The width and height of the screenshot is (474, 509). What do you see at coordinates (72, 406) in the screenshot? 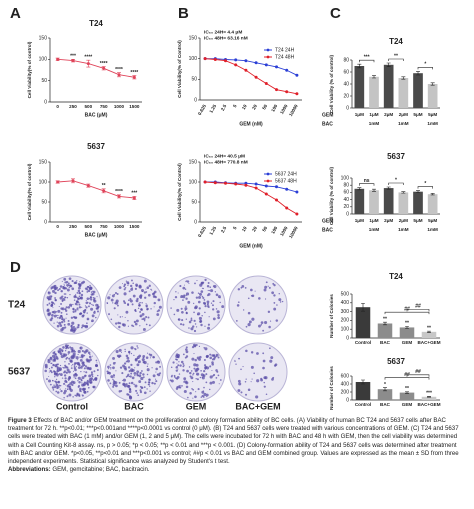
I see `column-label: Control` at bounding box center [72, 406].